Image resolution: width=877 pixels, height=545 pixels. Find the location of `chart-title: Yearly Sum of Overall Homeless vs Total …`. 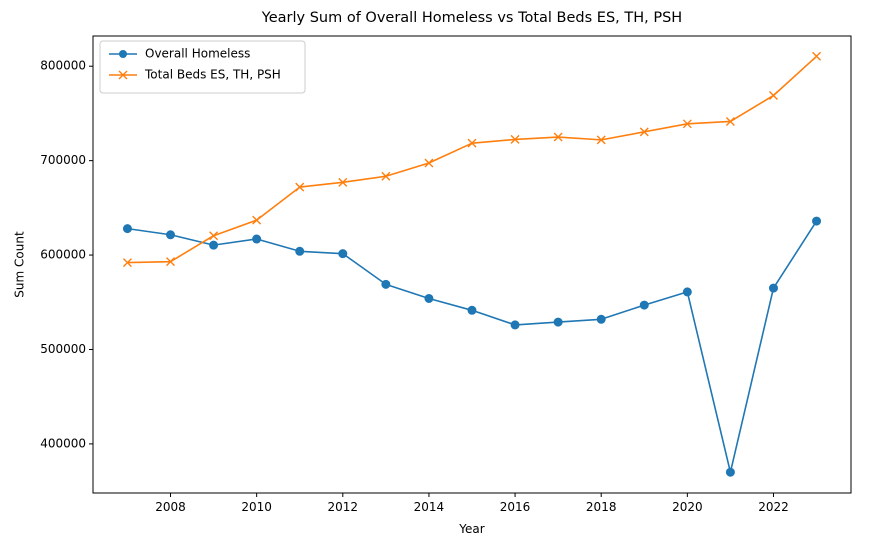

chart-title: Yearly Sum of Overall Homeless vs Total … is located at coordinates (471, 18).